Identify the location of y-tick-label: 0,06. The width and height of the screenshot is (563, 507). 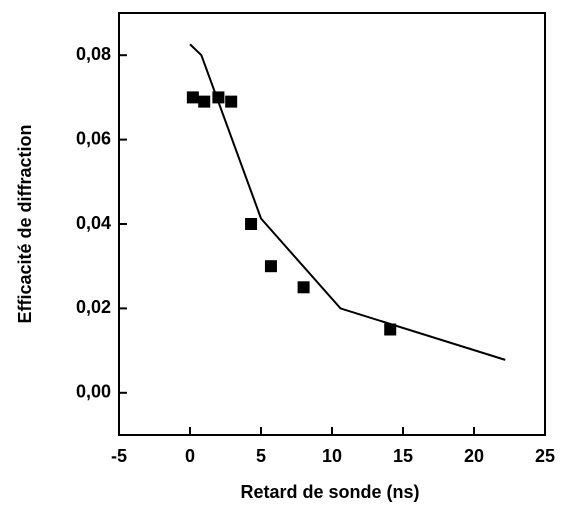
(93, 138).